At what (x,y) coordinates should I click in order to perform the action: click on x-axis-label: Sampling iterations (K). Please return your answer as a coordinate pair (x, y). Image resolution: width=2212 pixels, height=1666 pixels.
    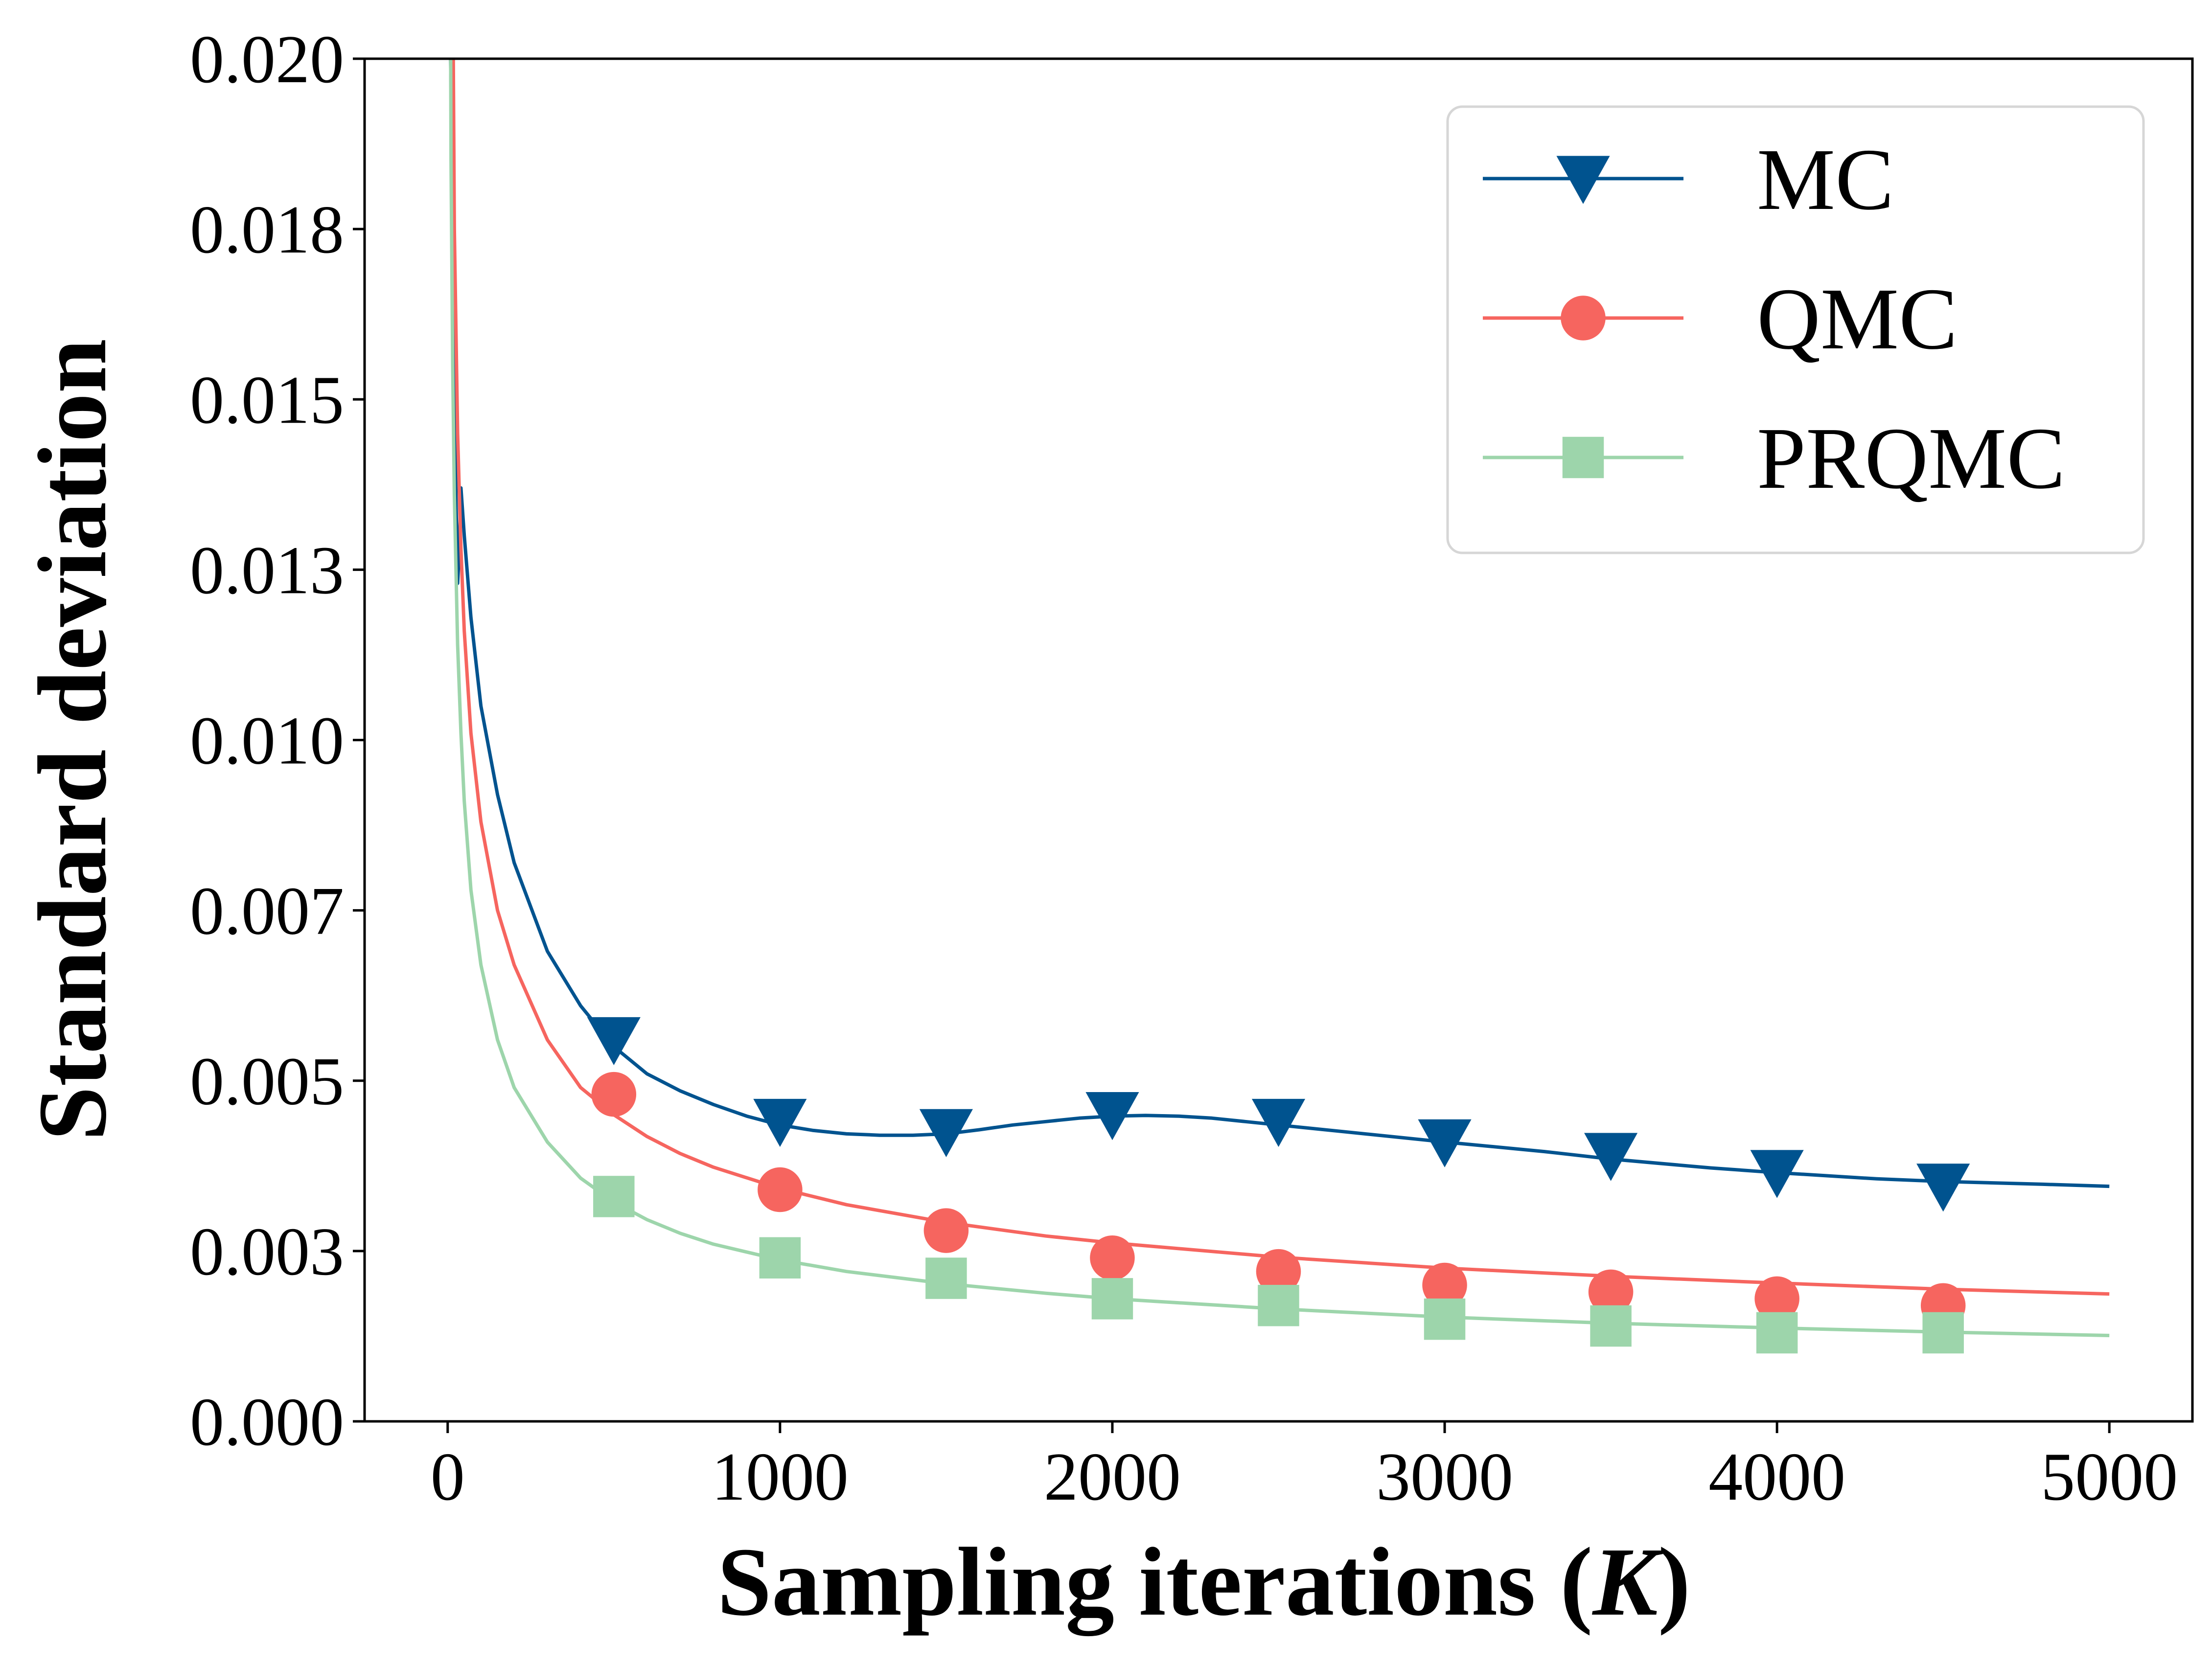
    Looking at the image, I should click on (1204, 1582).